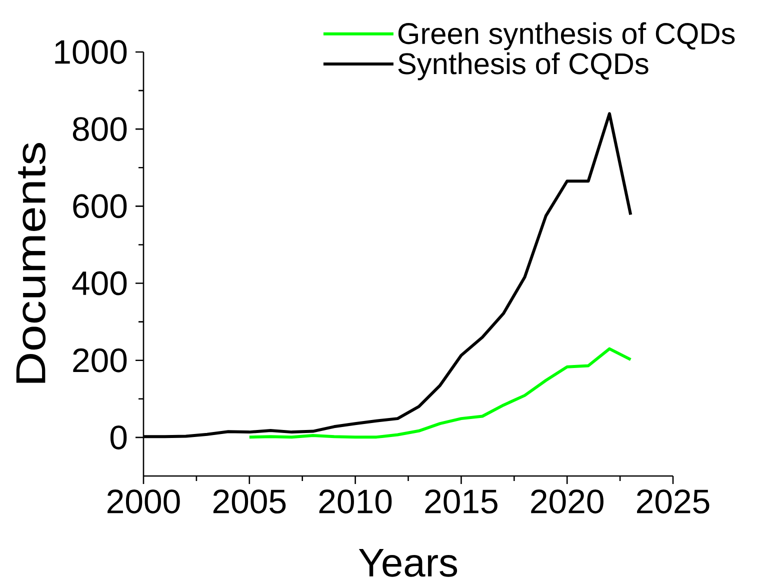 This screenshot has height=587, width=764. Describe the element at coordinates (99, 129) in the screenshot. I see `y-tick-label: 800` at that location.